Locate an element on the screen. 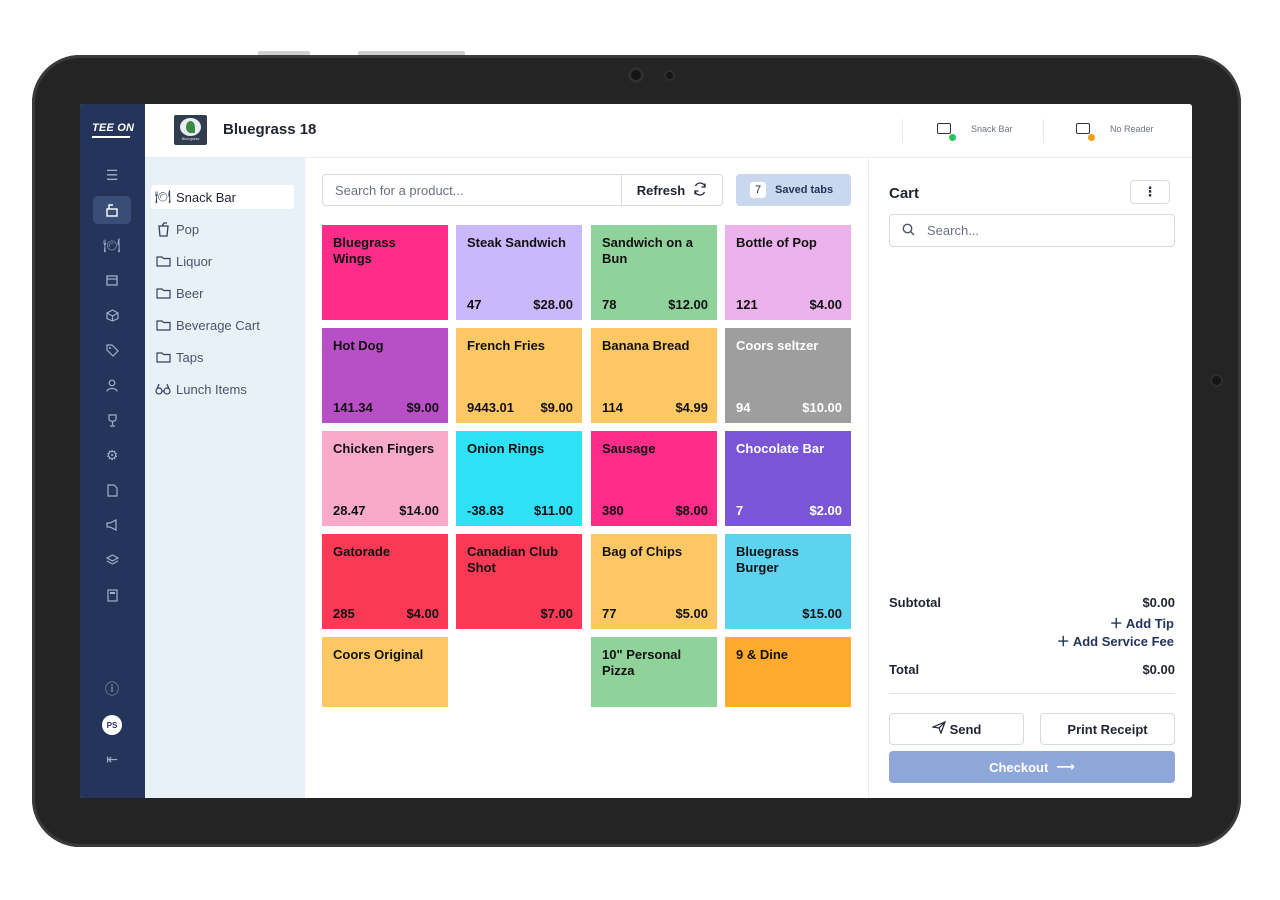 This screenshot has width=1280, height=900. product-name: Bag of Chips is located at coordinates (642, 551).